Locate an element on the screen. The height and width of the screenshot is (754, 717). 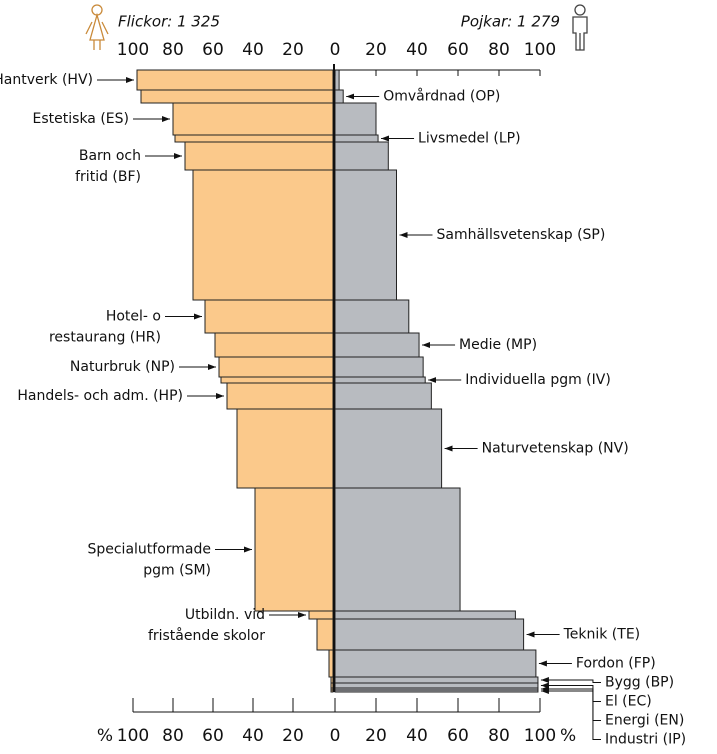
program-label: Handels- och adm. (HP) is located at coordinates (100, 396).